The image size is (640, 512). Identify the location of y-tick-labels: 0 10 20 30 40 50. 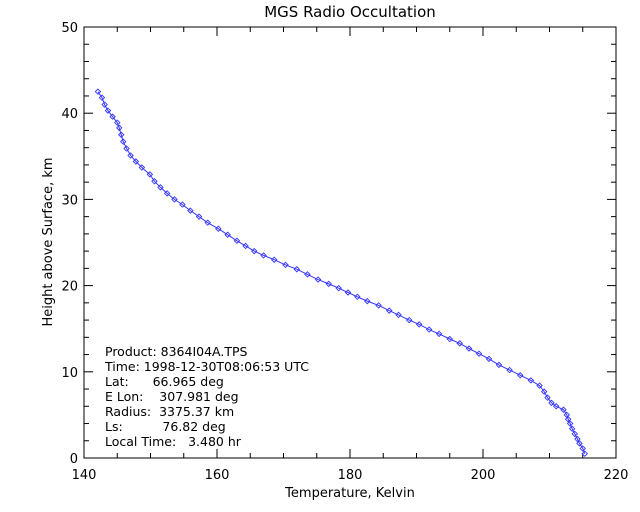
(69, 244).